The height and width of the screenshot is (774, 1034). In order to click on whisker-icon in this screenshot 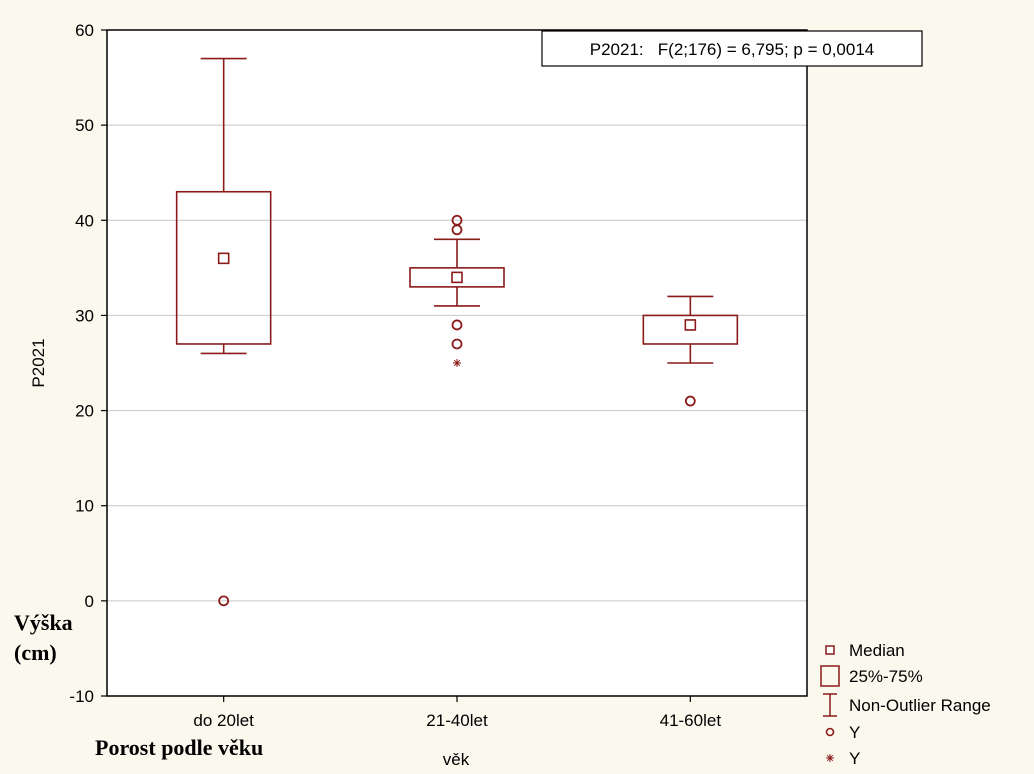, I will do `click(830, 705)`.